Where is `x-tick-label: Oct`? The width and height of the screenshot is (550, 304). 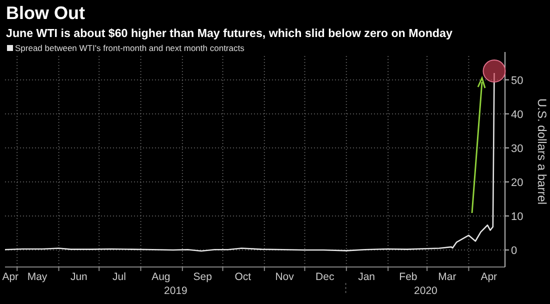 x-tick-label: Oct is located at coordinates (243, 277).